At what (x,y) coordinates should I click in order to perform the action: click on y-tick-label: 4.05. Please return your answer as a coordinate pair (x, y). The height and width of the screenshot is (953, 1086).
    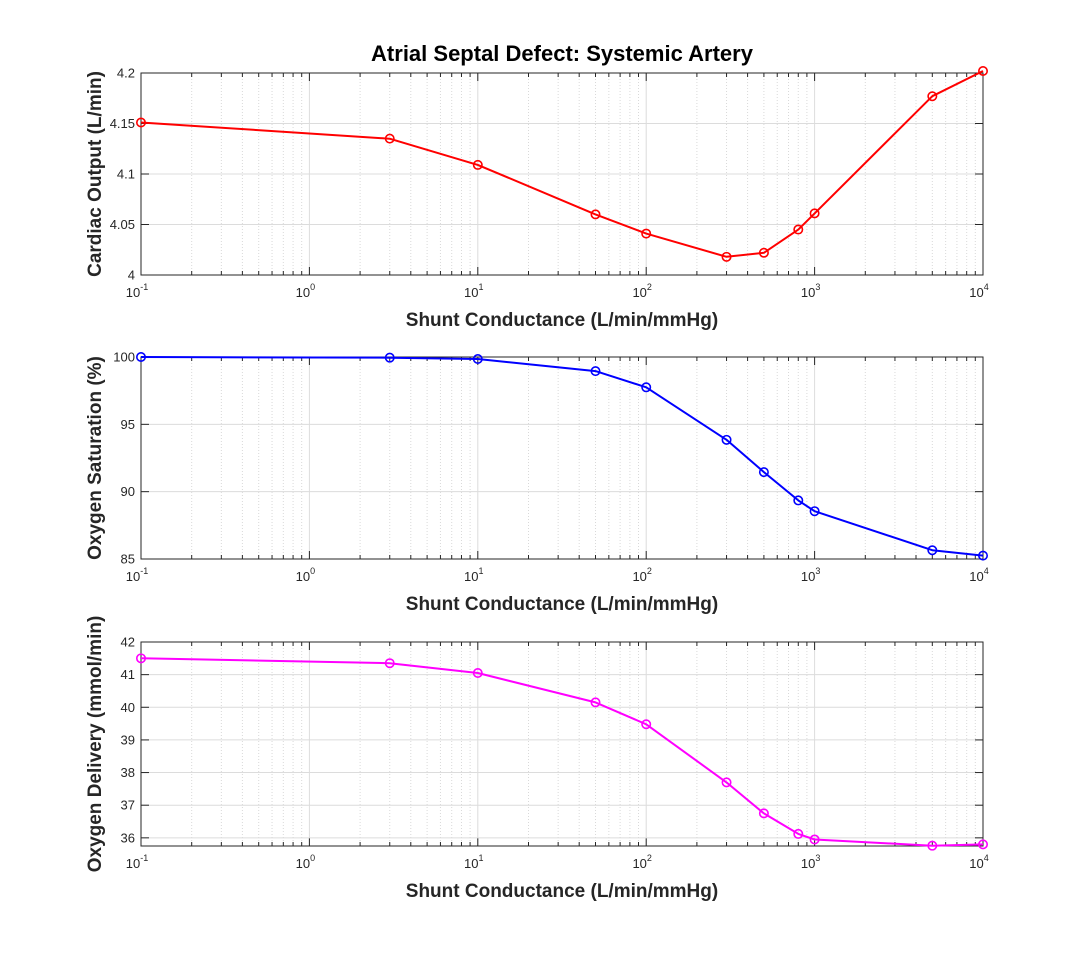
    Looking at the image, I should click on (122, 224).